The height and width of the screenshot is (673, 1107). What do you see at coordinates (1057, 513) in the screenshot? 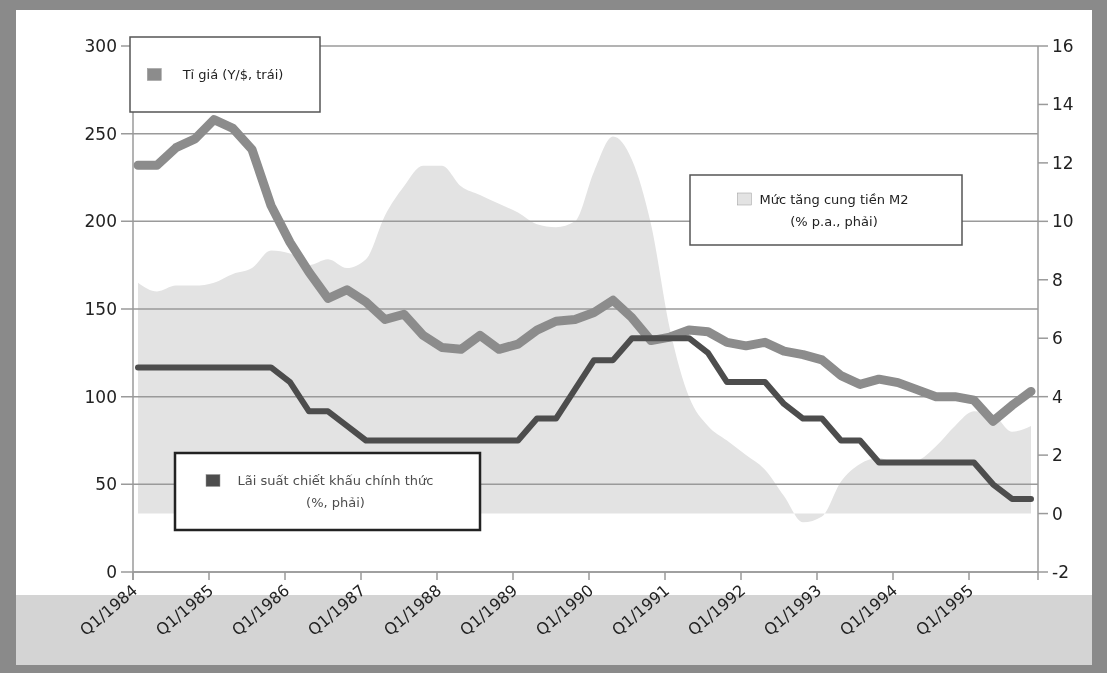
I see `y2-tick-label: 0` at bounding box center [1057, 513].